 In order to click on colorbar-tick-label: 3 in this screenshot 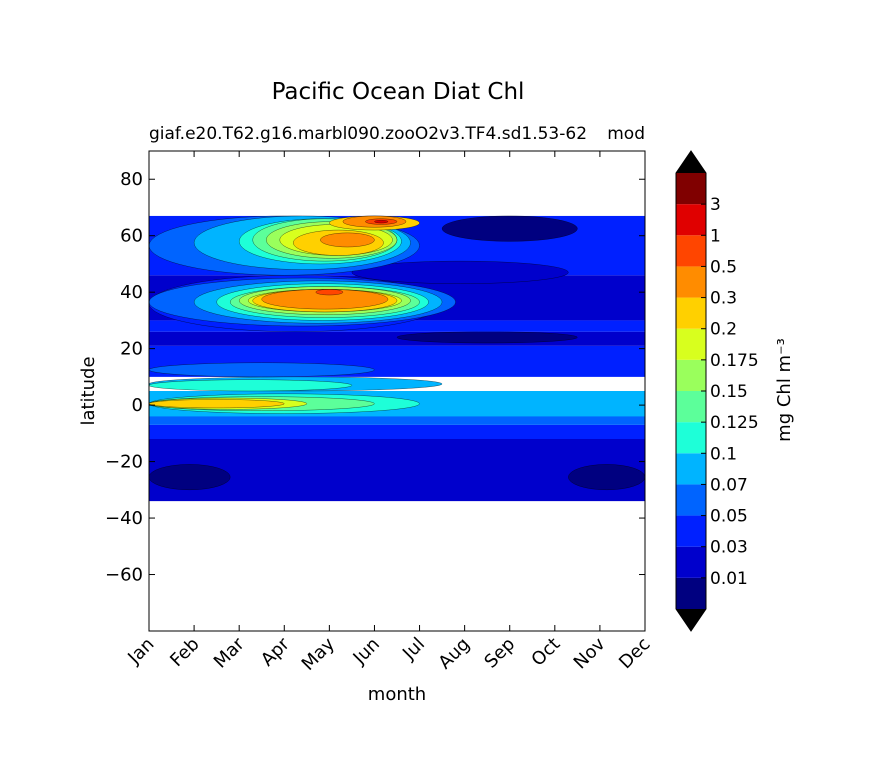, I will do `click(715, 205)`.